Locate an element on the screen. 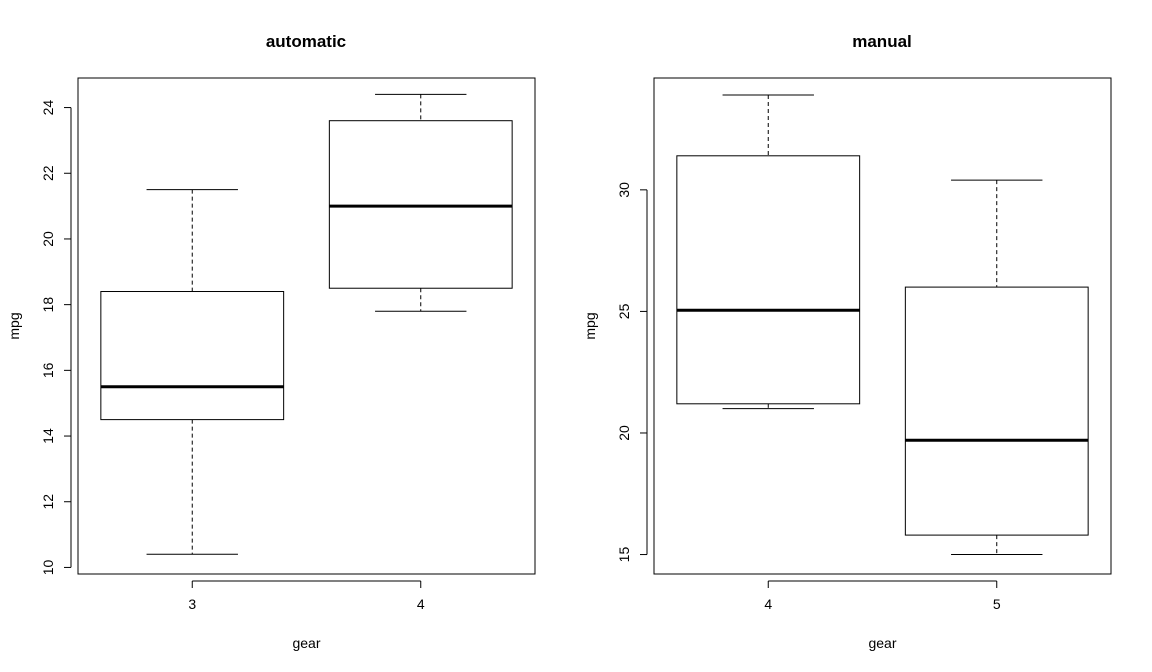 This screenshot has height=672, width=1152. y-tick-label: 12 is located at coordinates (48, 502).